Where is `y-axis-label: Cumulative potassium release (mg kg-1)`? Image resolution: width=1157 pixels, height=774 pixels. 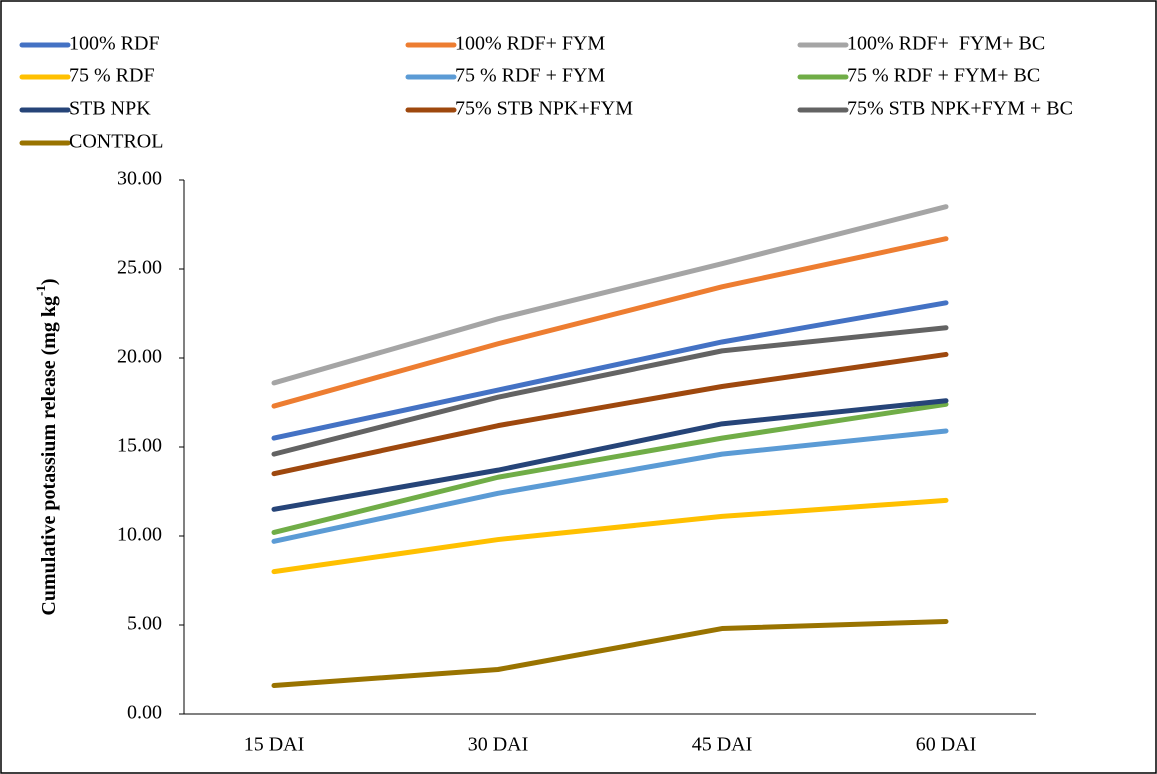
y-axis-label: Cumulative potassium release (mg kg-1) is located at coordinates (46, 446).